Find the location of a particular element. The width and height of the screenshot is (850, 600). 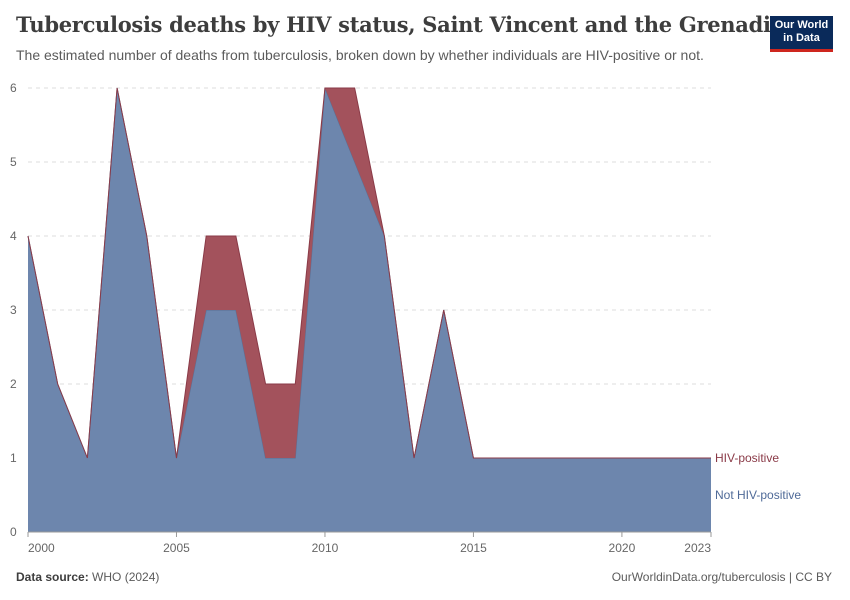

y-tick-label: 3 is located at coordinates (13, 310).